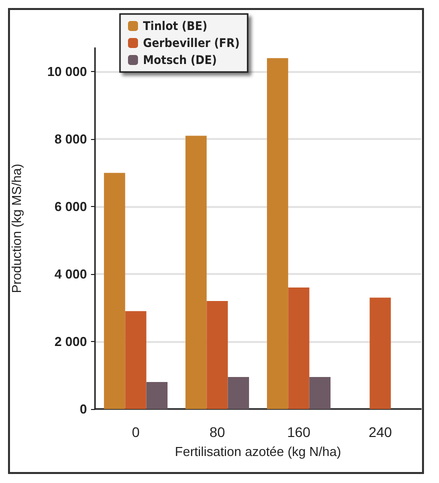 The height and width of the screenshot is (483, 439). What do you see at coordinates (70, 274) in the screenshot?
I see `y-tick-label: 4 000` at bounding box center [70, 274].